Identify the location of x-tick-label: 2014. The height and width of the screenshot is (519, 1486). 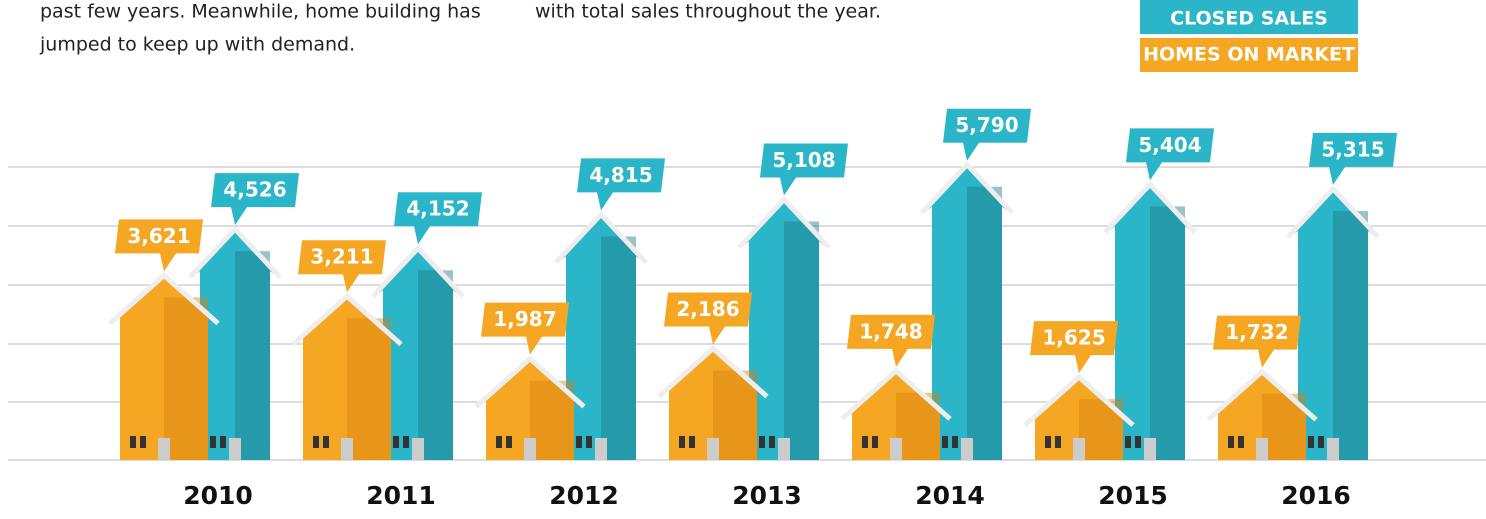
(950, 495).